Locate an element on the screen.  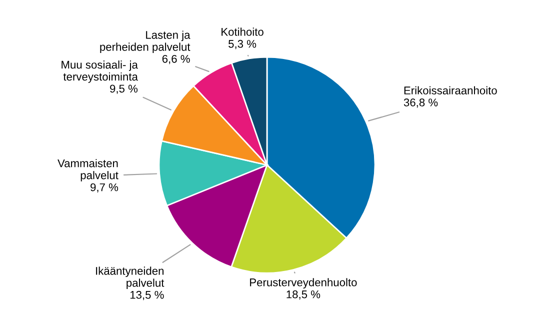
data-label: 6,6 % is located at coordinates (176, 59).